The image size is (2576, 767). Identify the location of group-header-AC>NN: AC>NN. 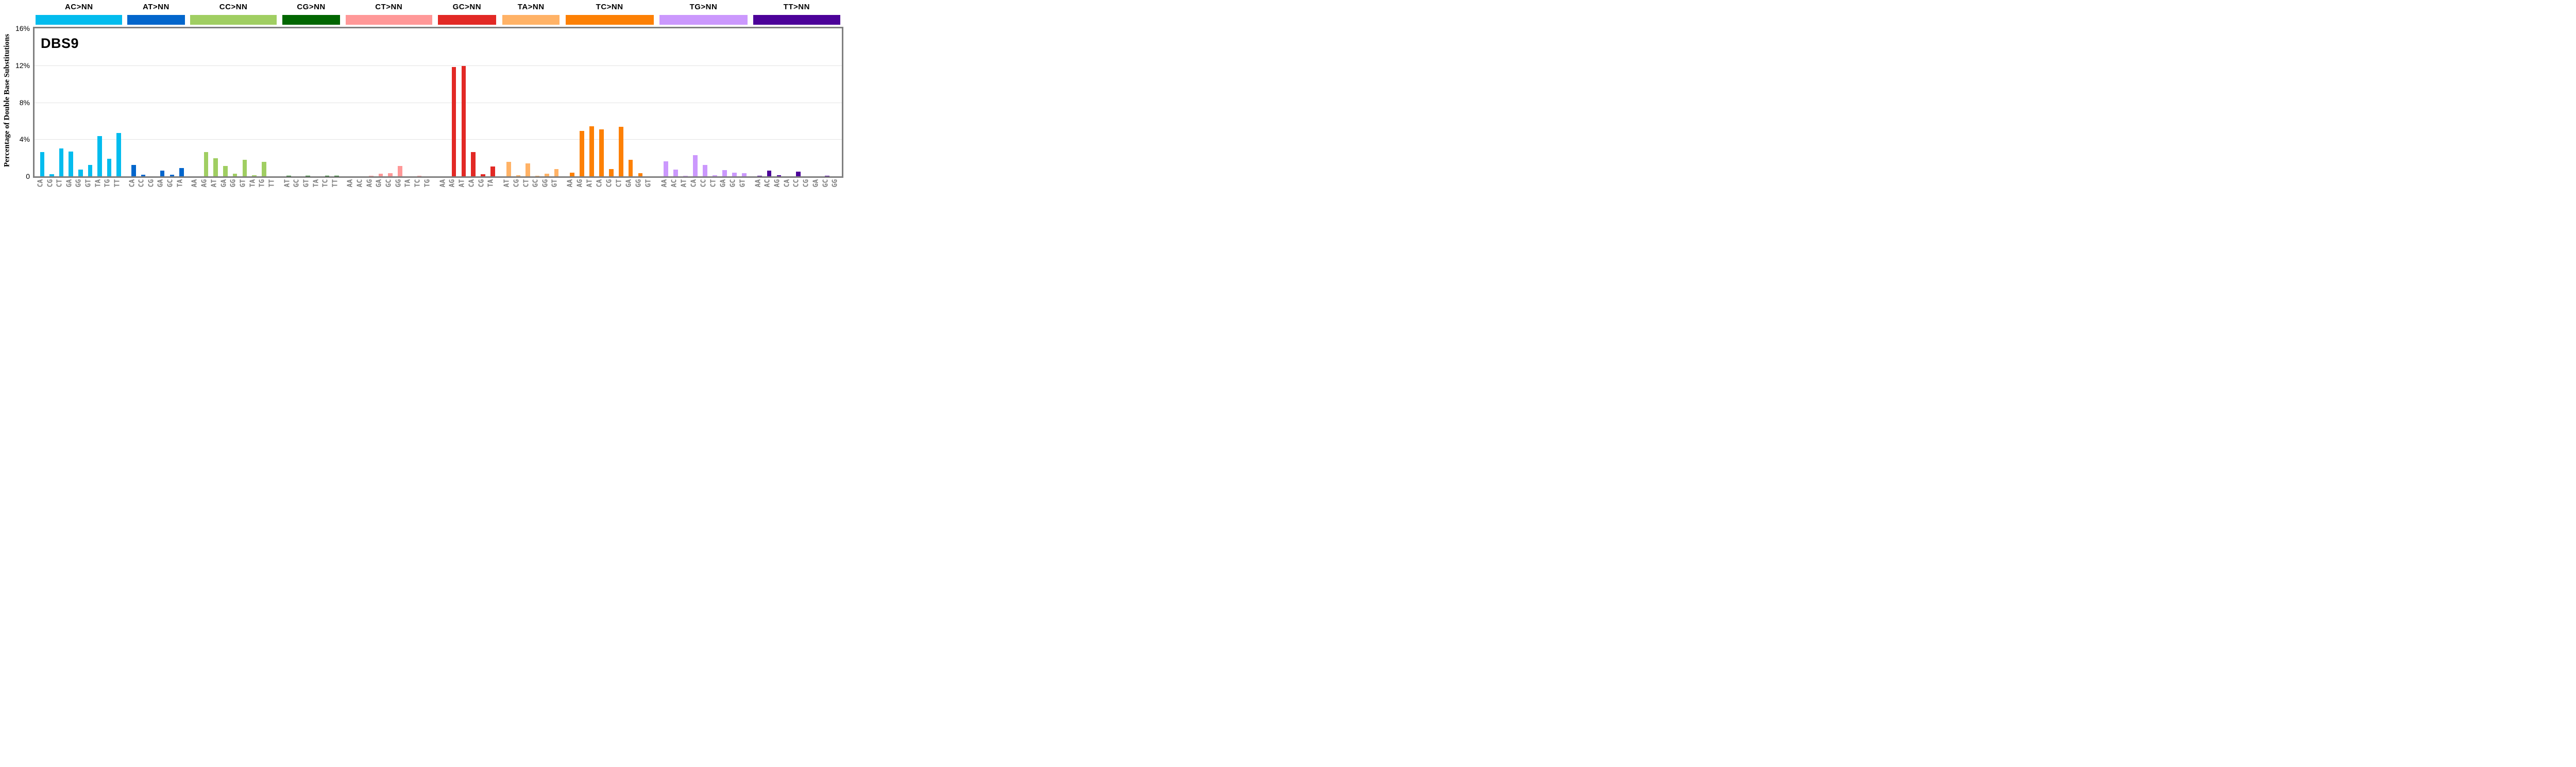
(79, 13).